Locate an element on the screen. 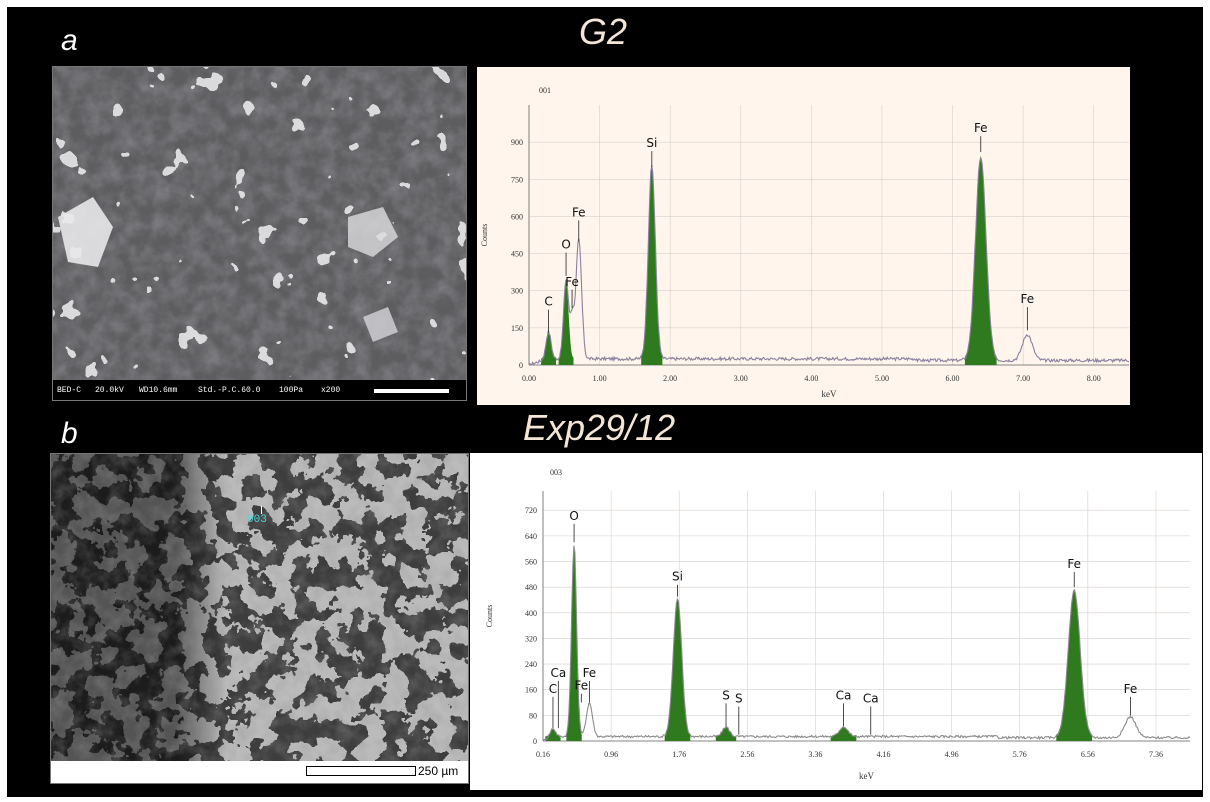 The height and width of the screenshot is (802, 1210). y-tick-label: 720 is located at coordinates (531, 510).